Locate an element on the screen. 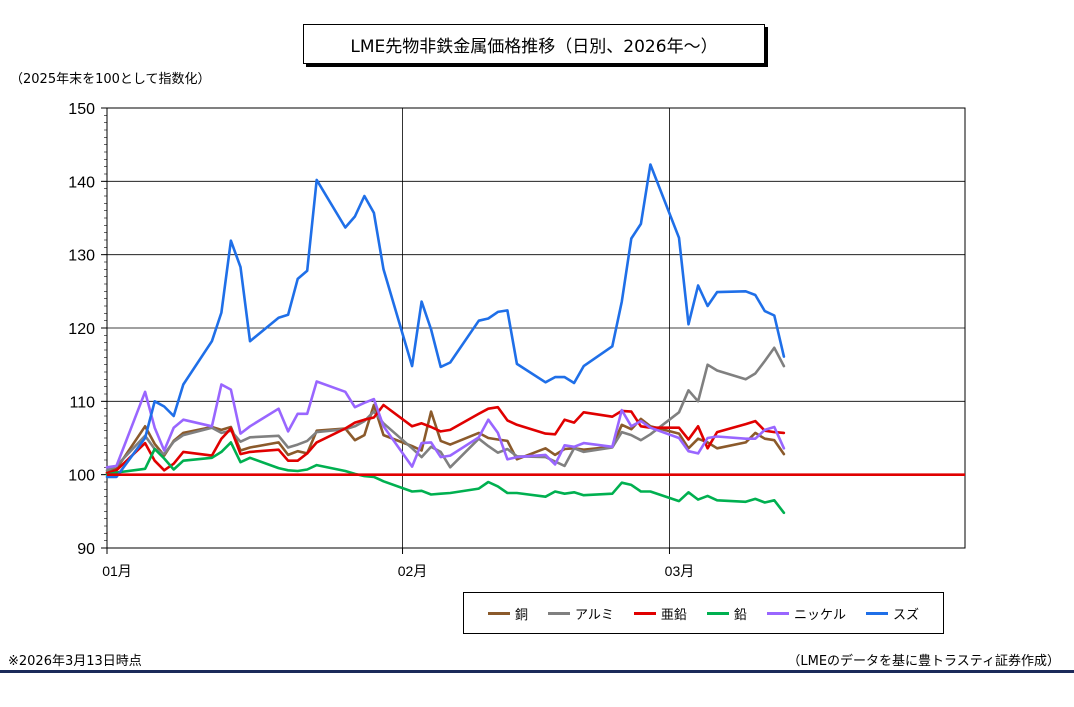 Image resolution: width=1074 pixels, height=707 pixels. series-line-鉛 is located at coordinates (445, 478).